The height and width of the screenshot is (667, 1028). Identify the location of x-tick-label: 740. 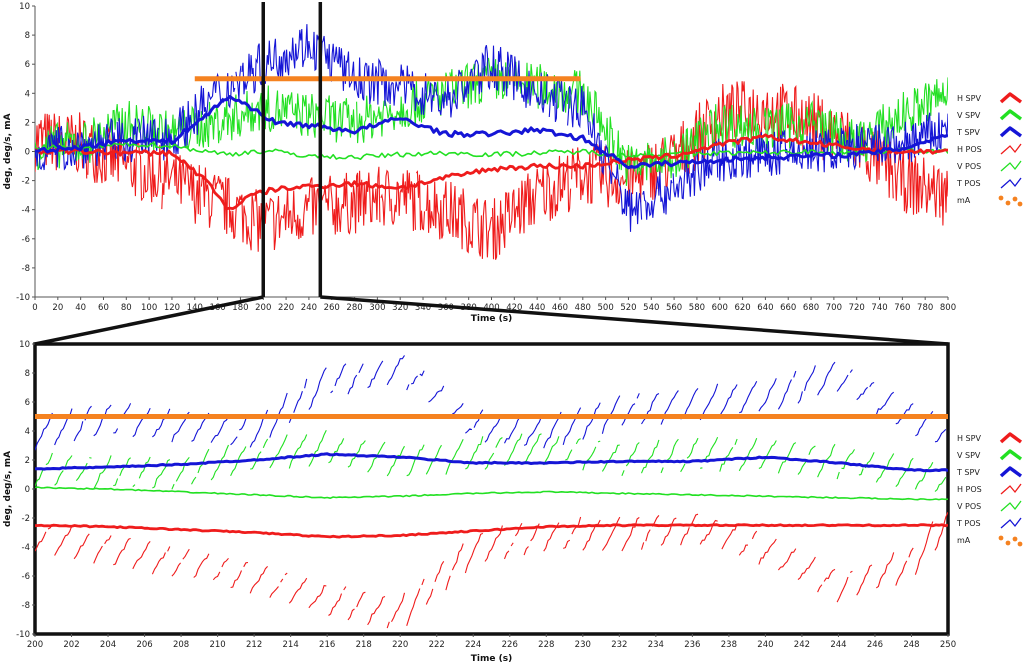
(879, 308).